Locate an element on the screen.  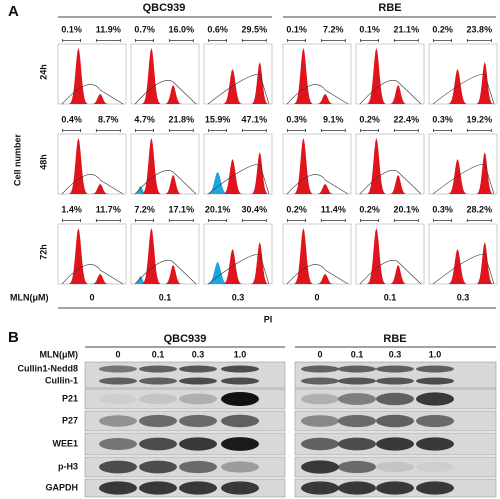
panel-label: B is located at coordinates (13, 337).